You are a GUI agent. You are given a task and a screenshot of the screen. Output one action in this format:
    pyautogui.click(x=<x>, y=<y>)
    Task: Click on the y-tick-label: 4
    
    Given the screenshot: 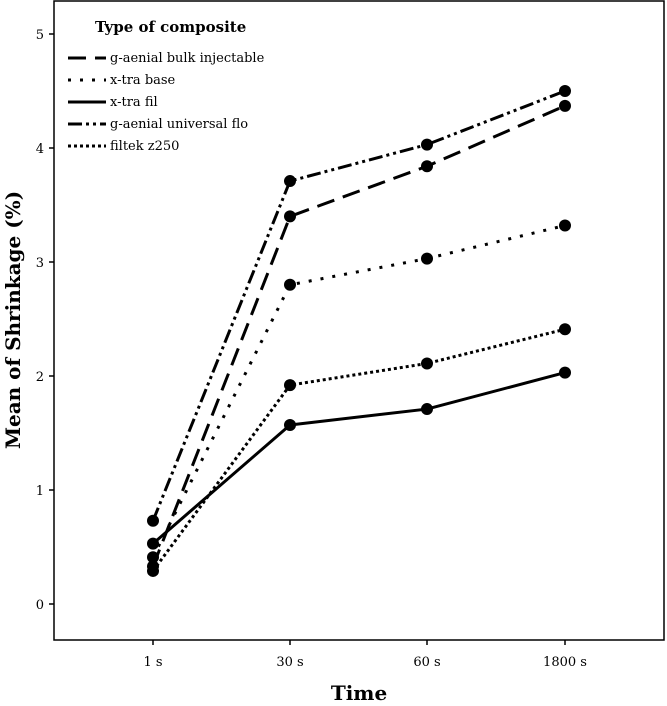 What is the action you would take?
    pyautogui.click(x=40, y=149)
    